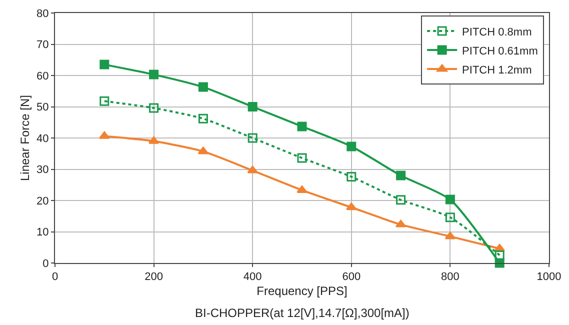 Image resolution: width=569 pixels, height=325 pixels. I want to click on y-tick-label: 70, so click(42, 45).